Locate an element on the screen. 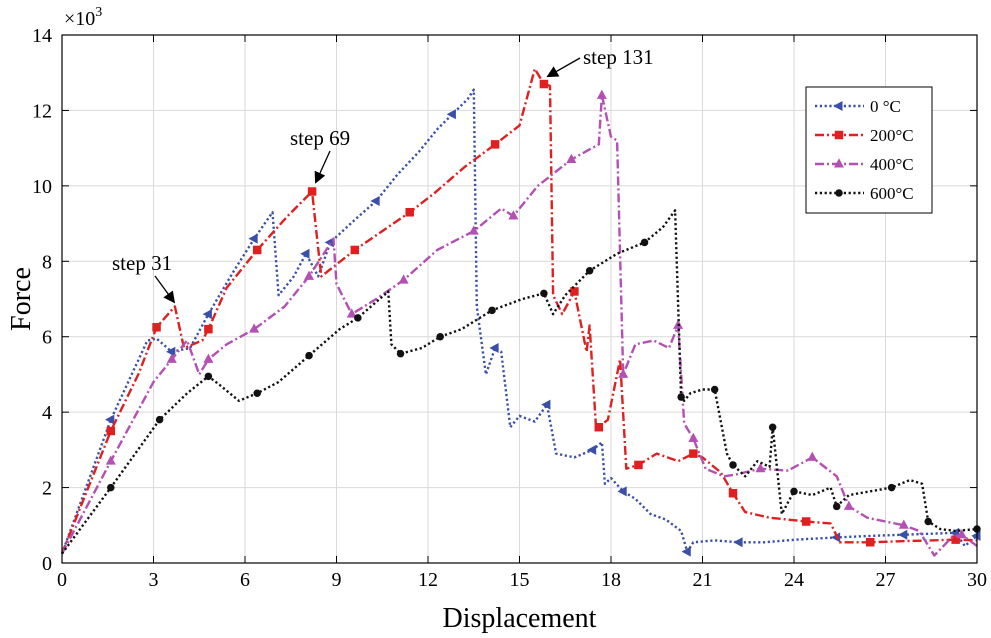 This screenshot has height=638, width=991. legend-entry: 600°C is located at coordinates (864, 193).